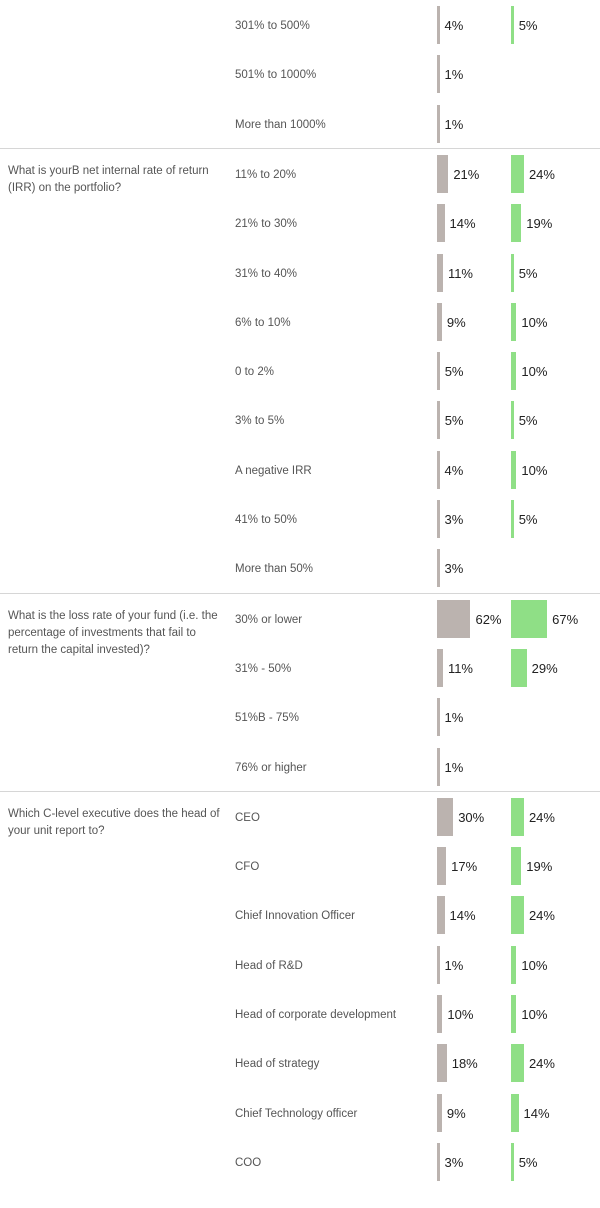  What do you see at coordinates (296, 1113) in the screenshot?
I see `category-label: Chief Technology officer` at bounding box center [296, 1113].